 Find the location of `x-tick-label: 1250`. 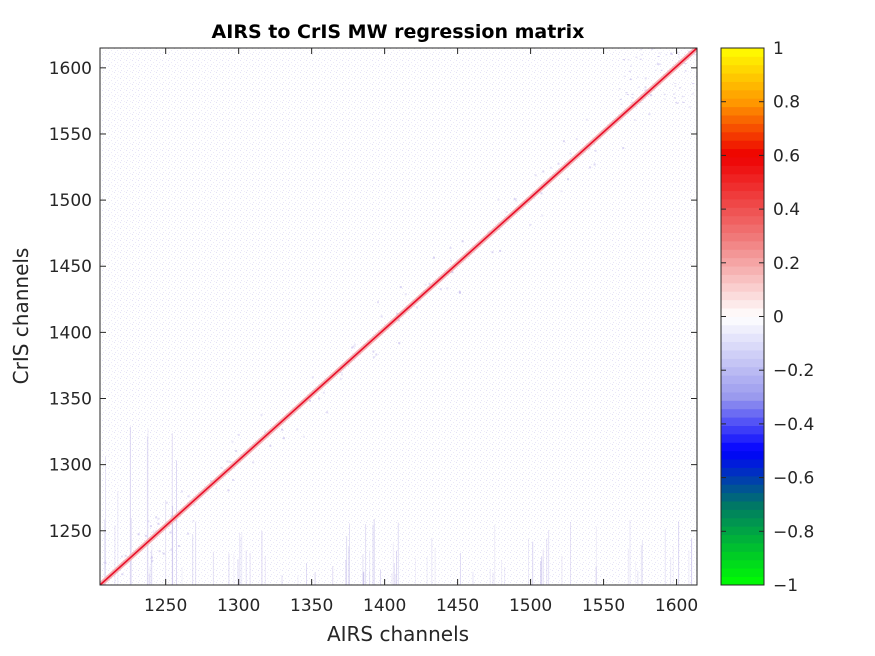

x-tick-label: 1250 is located at coordinates (165, 606).